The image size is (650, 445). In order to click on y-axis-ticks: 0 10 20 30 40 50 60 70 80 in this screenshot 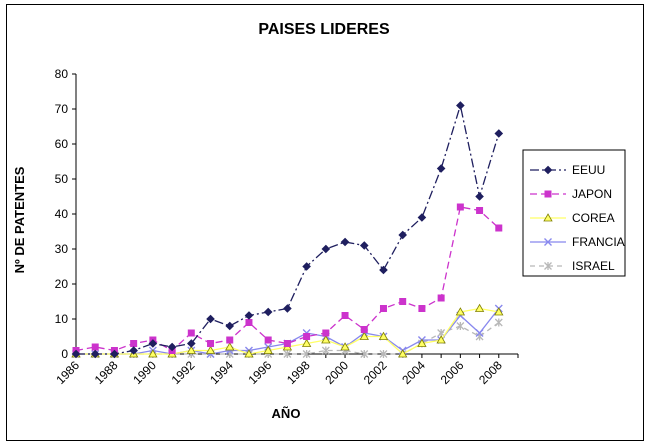, I will do `click(65, 214)`.